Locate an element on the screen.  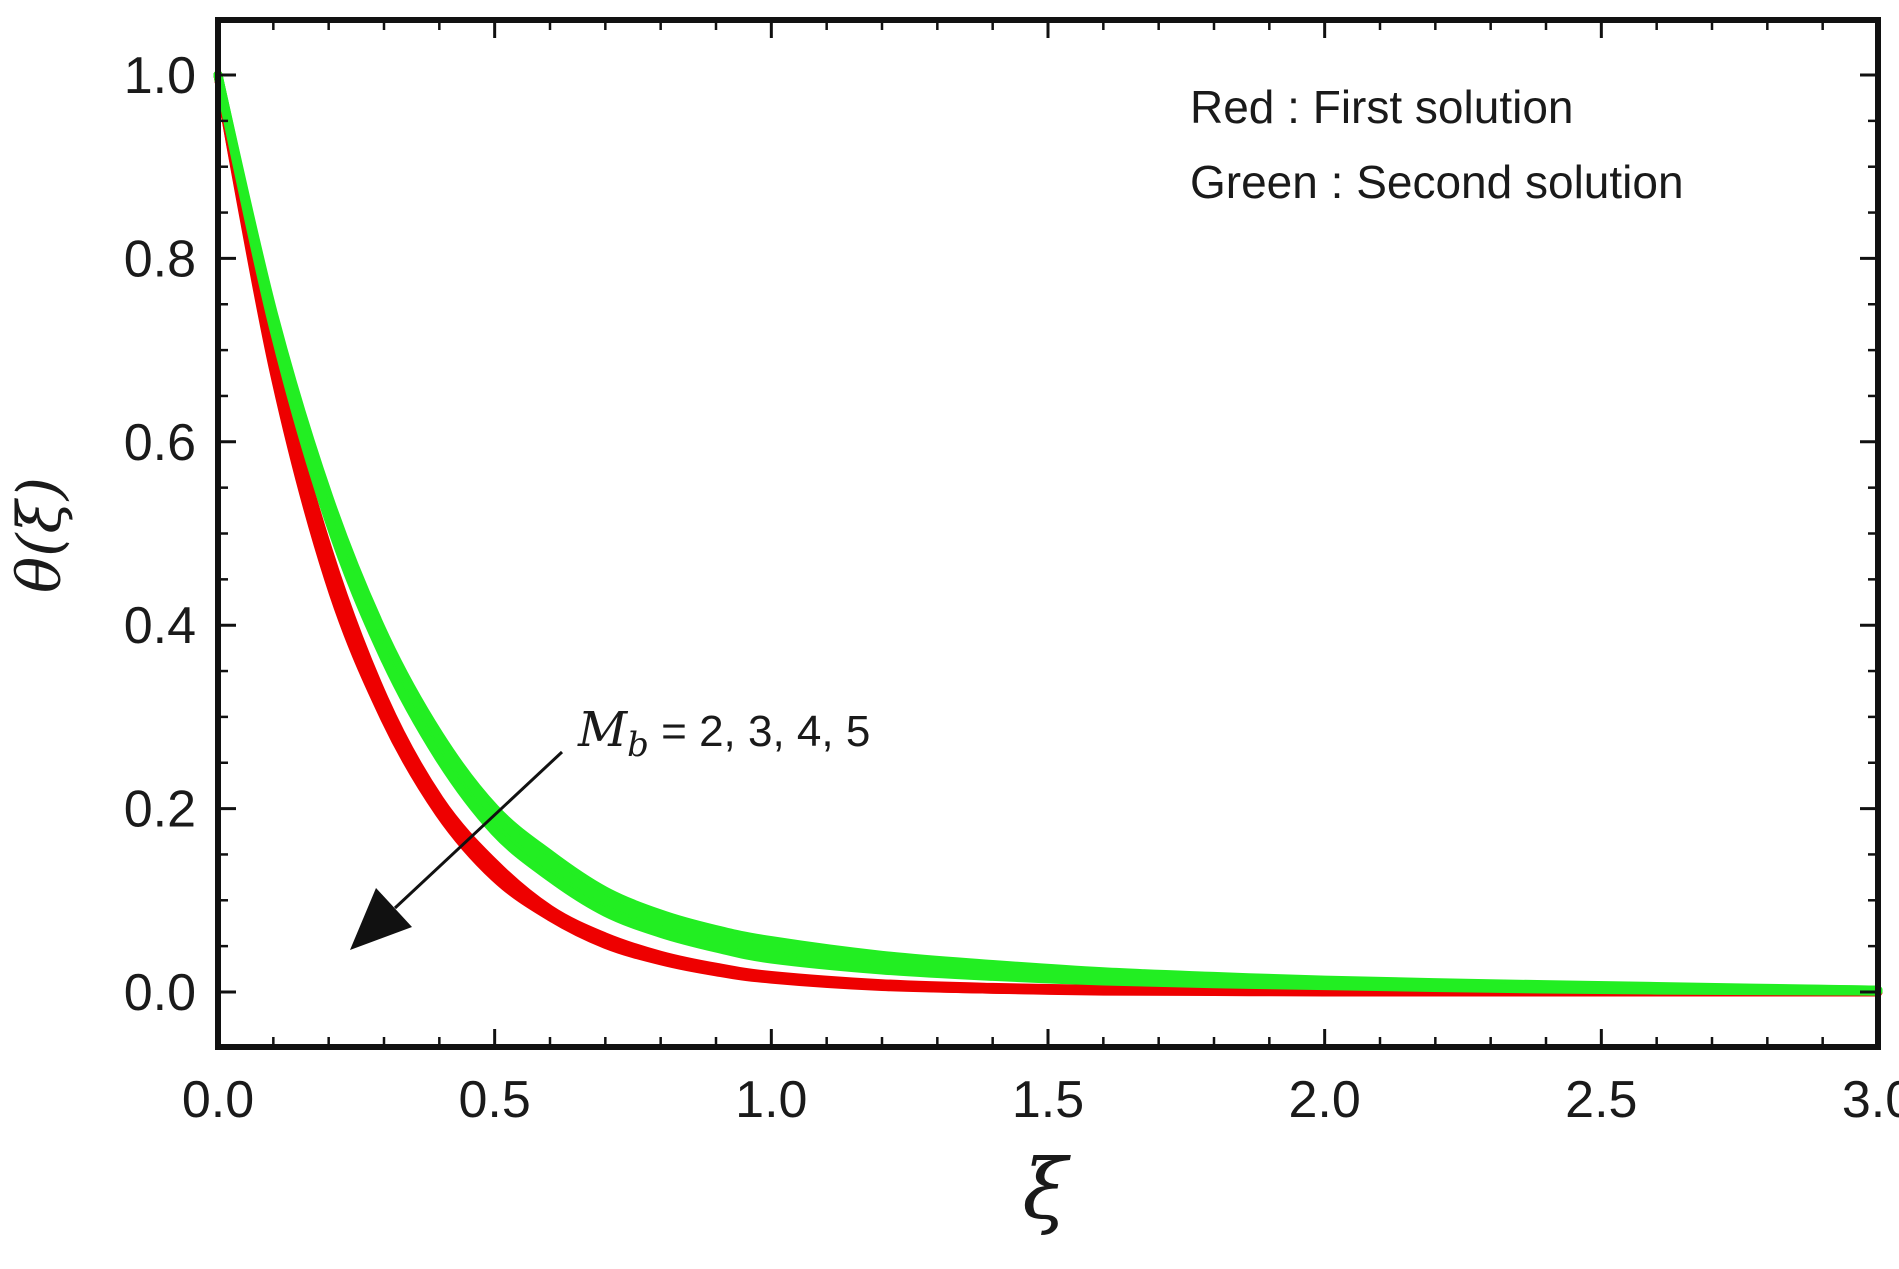
x-tick-label: 1.0 is located at coordinates (771, 1100).